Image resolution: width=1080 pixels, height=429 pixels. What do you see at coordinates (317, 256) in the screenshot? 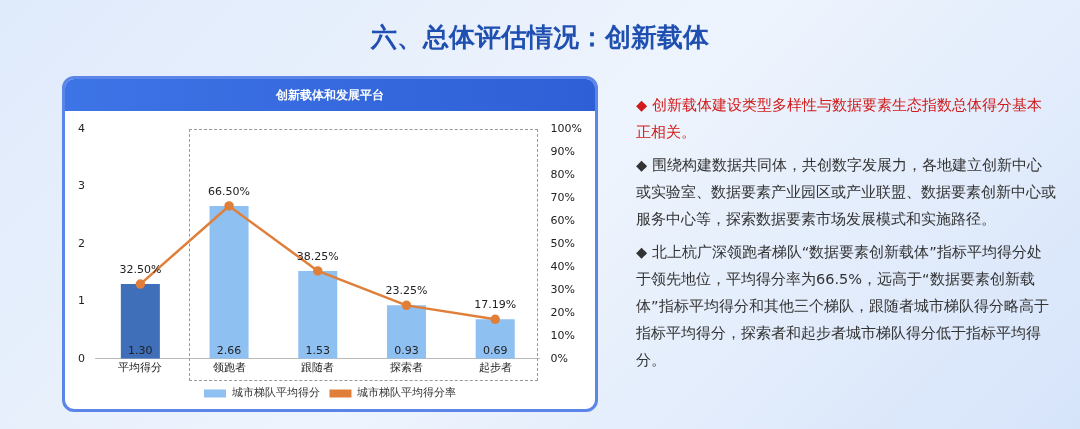
I see `data-label: 38.25%` at bounding box center [317, 256].